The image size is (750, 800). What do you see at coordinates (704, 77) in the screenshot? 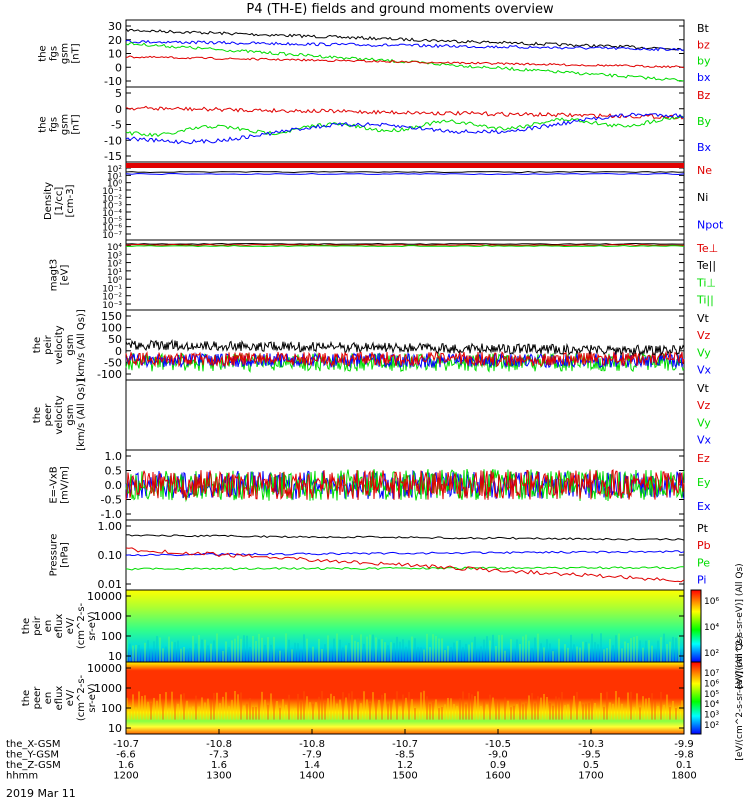
I see `legend-bx: bx` at bounding box center [704, 77].